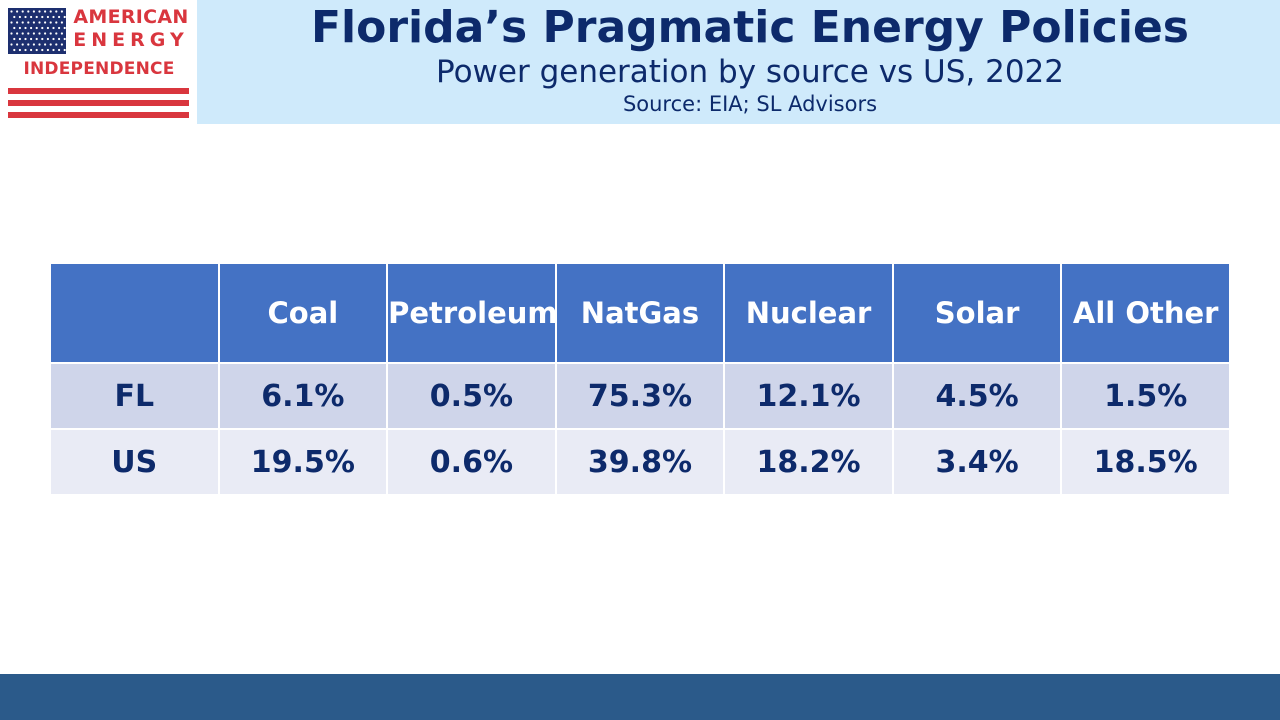 Image resolution: width=1280 pixels, height=720 pixels. What do you see at coordinates (303, 313) in the screenshot?
I see `header-cell-coal: Coal` at bounding box center [303, 313].